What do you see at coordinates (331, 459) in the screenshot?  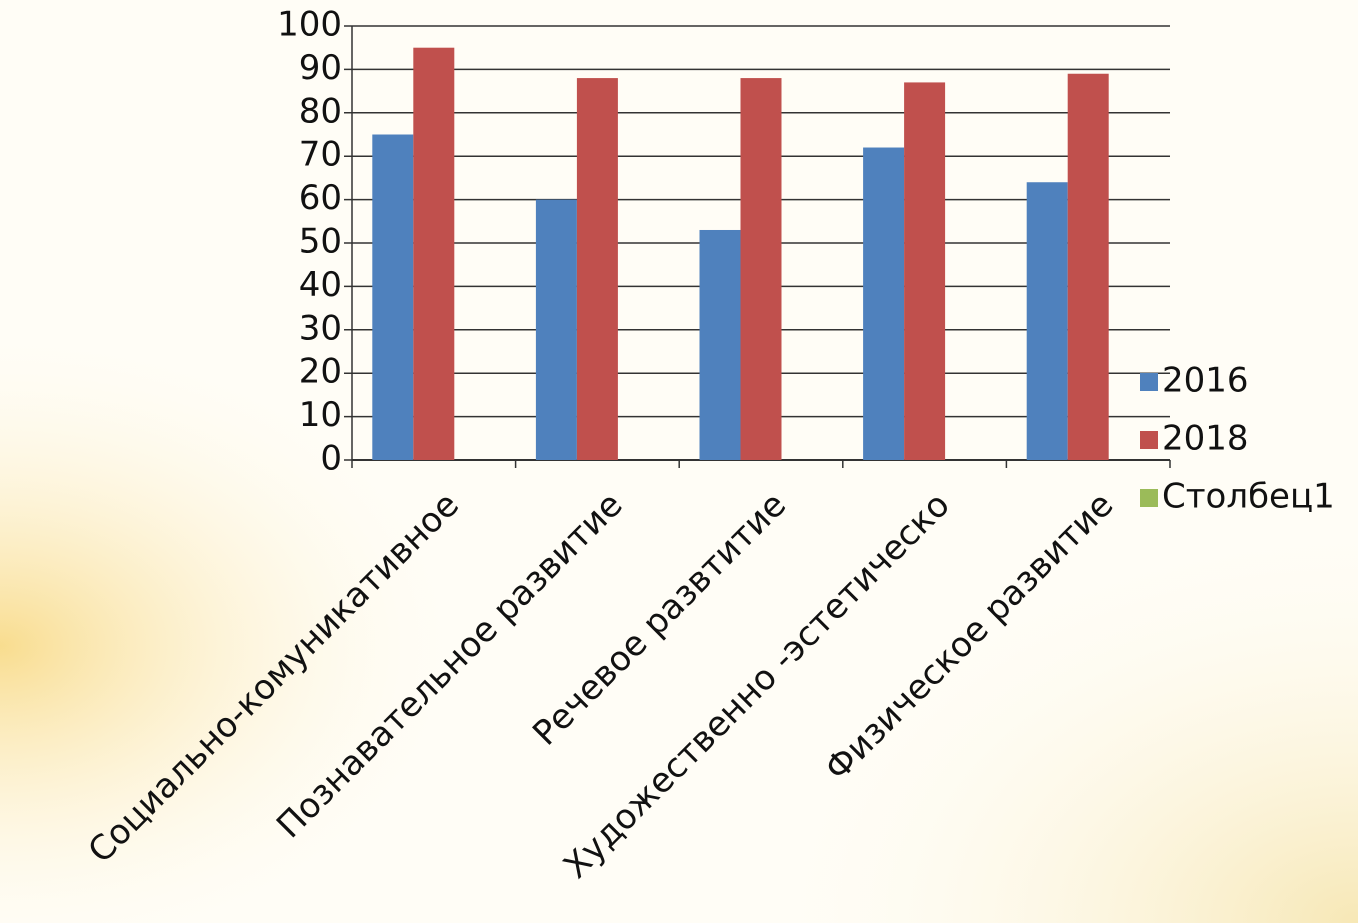 I see `y-tick-label: 0` at bounding box center [331, 459].